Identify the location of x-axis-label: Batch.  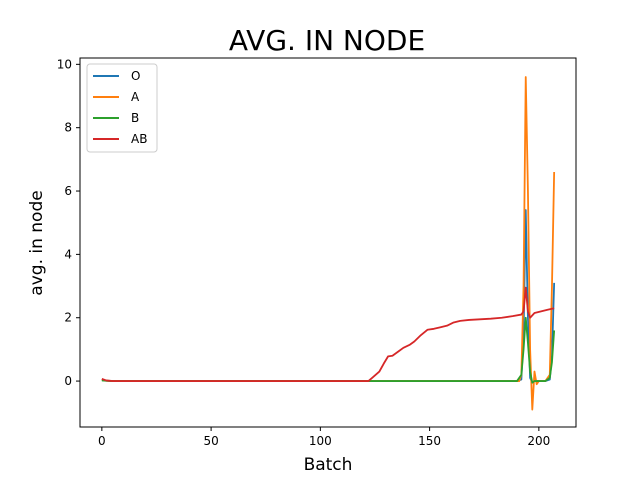
(328, 465).